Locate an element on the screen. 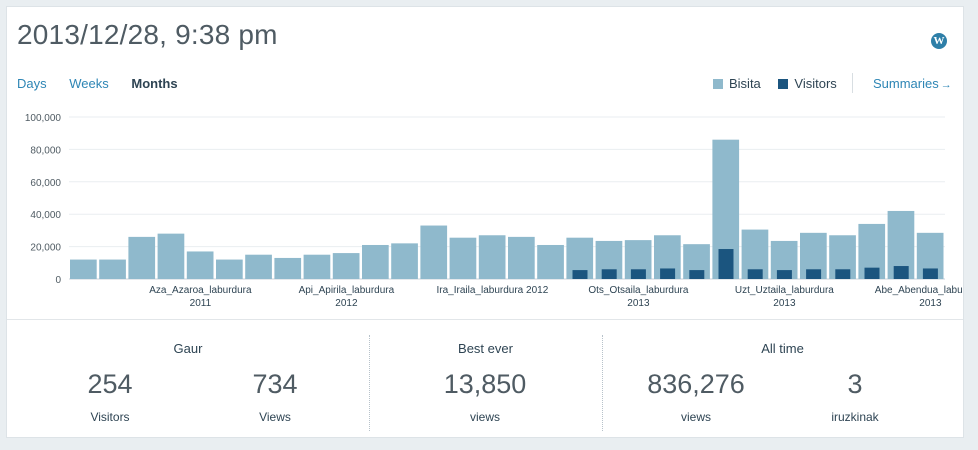 The image size is (978, 450). y-tick-label: 40,000 is located at coordinates (45, 215).